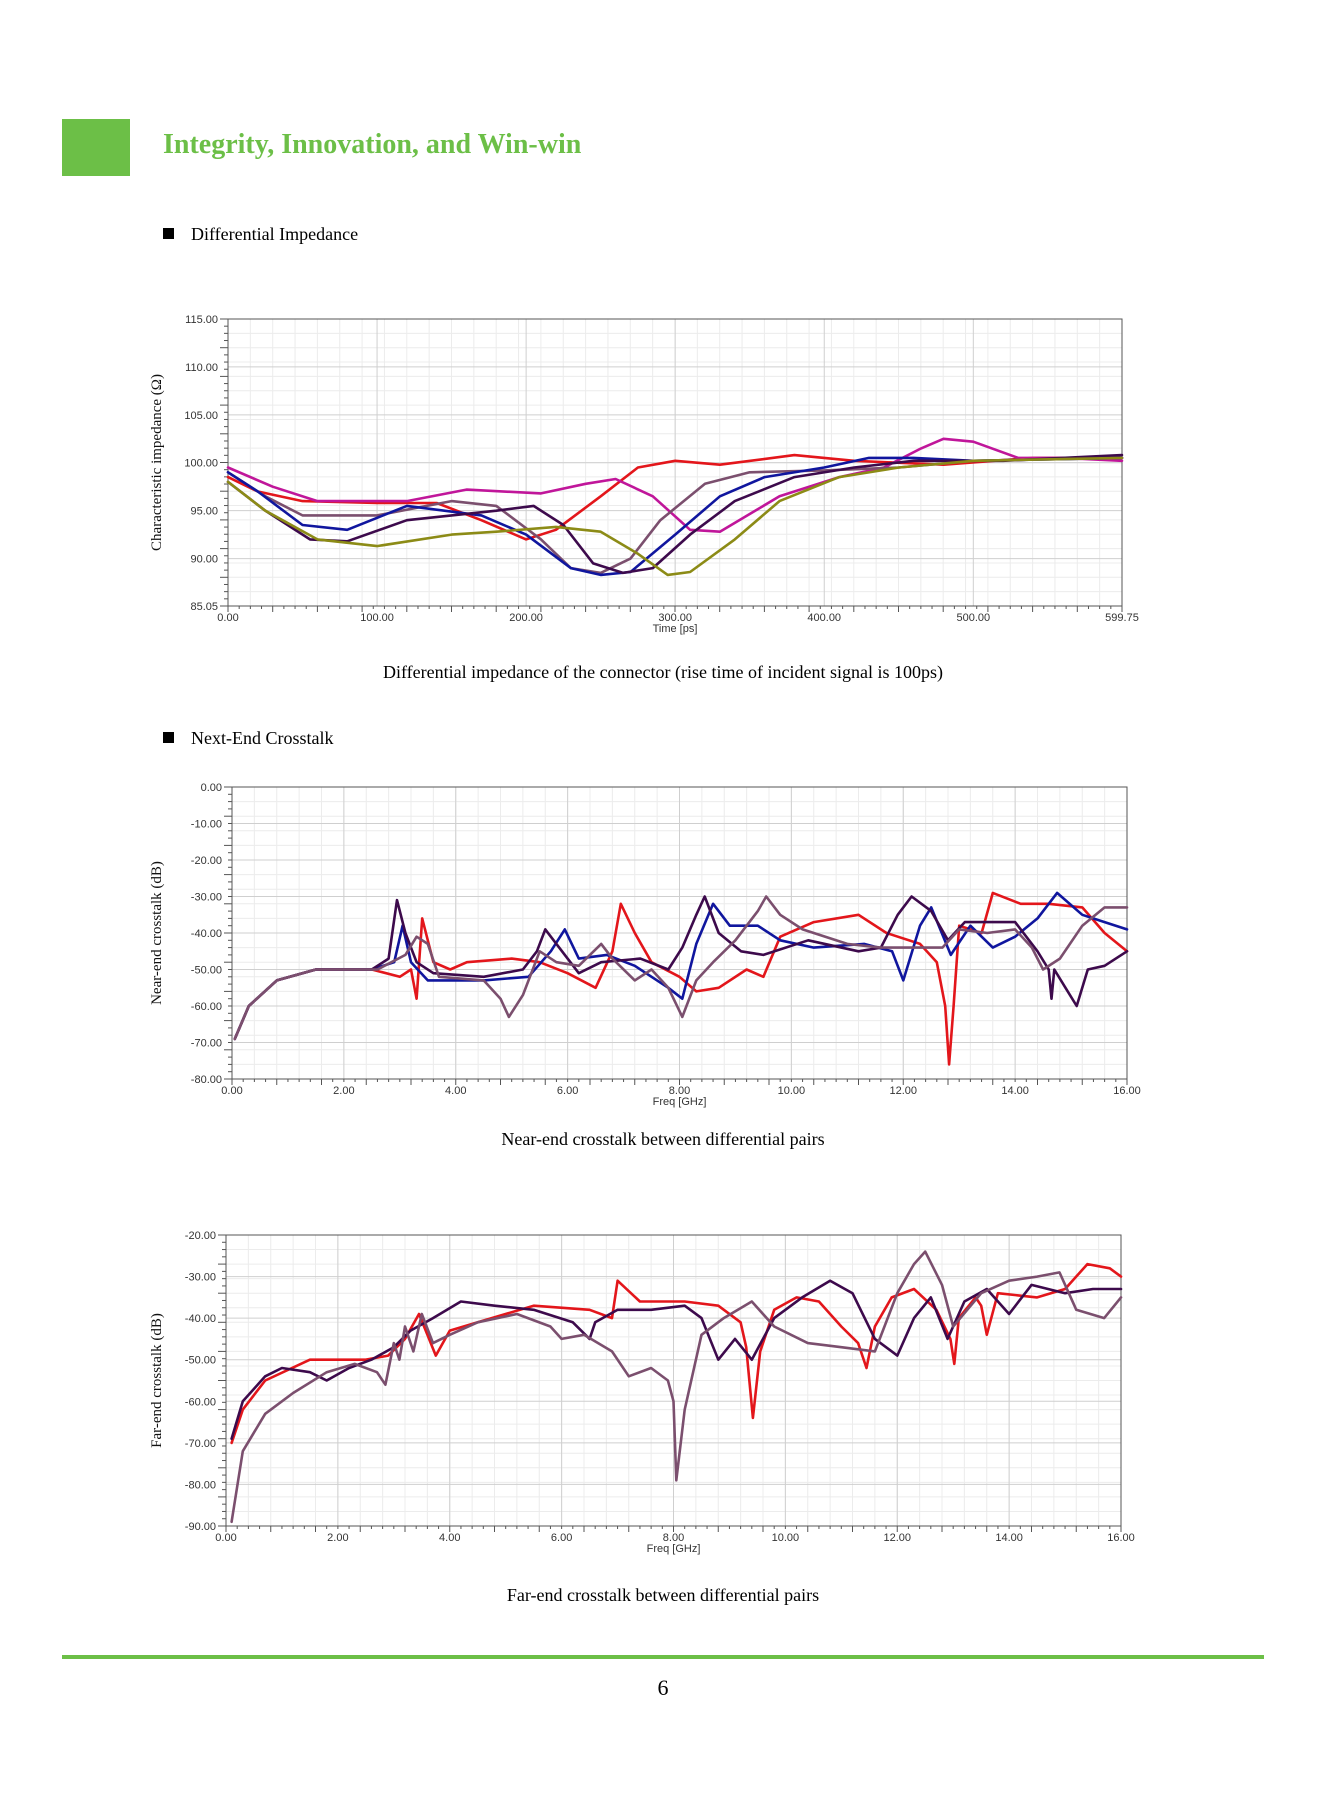 The image size is (1326, 1800). I want to click on y-tick-label: 115.00, so click(201, 320).